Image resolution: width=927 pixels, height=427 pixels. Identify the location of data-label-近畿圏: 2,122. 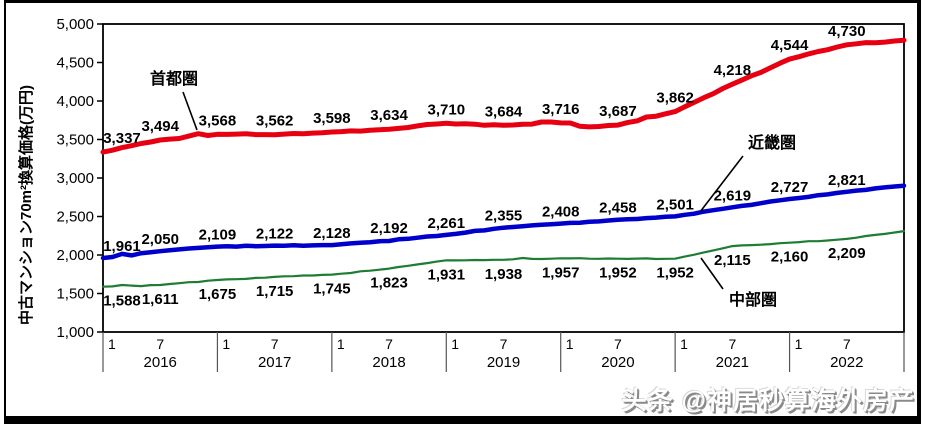
(275, 234).